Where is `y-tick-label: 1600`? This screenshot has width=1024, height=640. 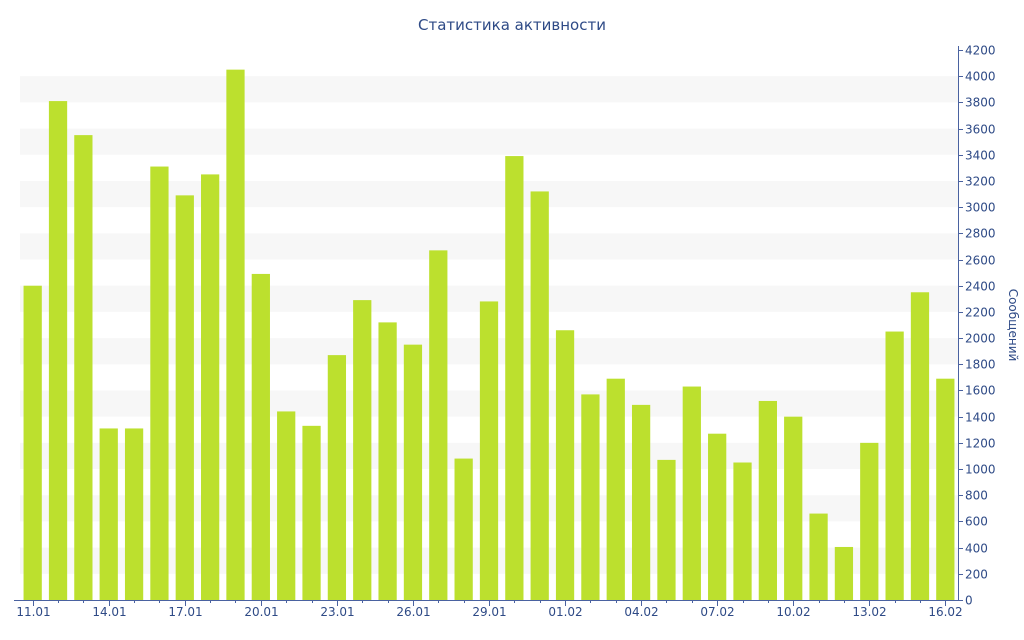 y-tick-label: 1600 is located at coordinates (980, 391).